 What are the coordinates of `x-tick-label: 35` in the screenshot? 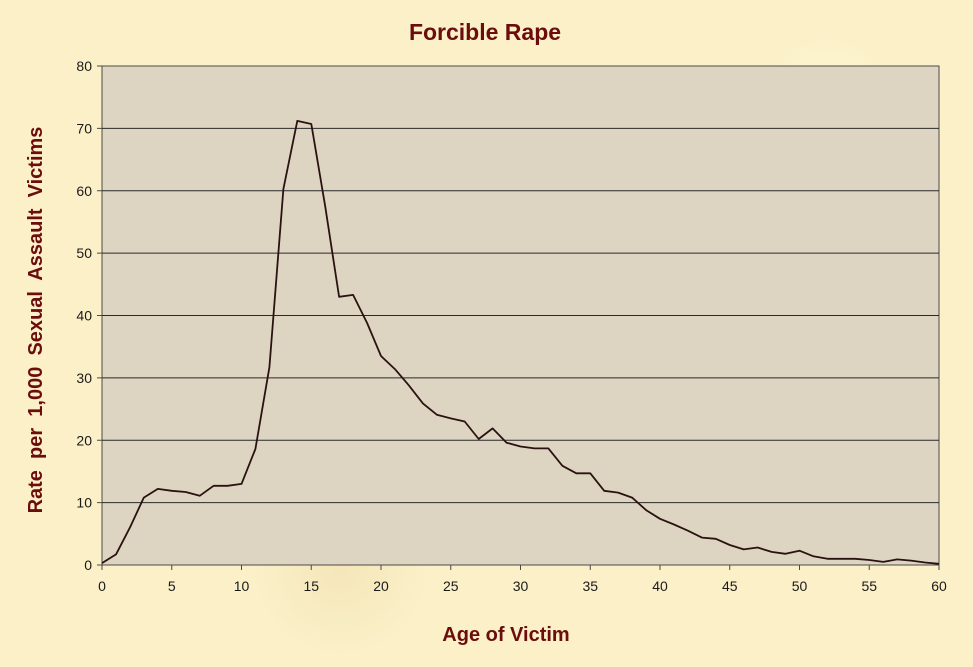 It's located at (590, 586).